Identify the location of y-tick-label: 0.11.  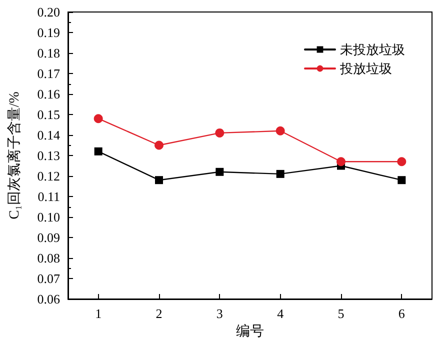
(49, 196).